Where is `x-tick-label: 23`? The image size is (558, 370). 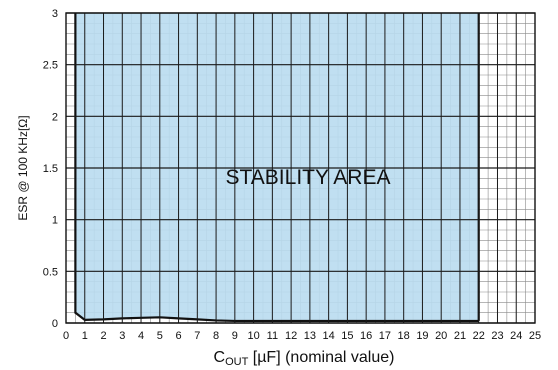 x-tick-label: 23 is located at coordinates (497, 336).